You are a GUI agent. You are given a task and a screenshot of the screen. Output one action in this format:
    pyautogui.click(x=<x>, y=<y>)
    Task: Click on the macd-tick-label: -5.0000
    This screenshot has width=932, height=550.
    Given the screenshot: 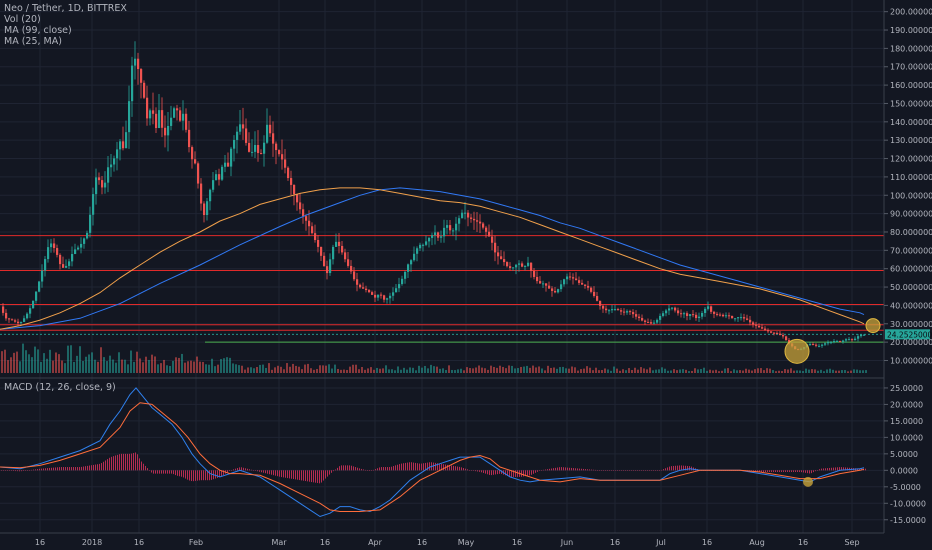 What is the action you would take?
    pyautogui.click(x=905, y=487)
    